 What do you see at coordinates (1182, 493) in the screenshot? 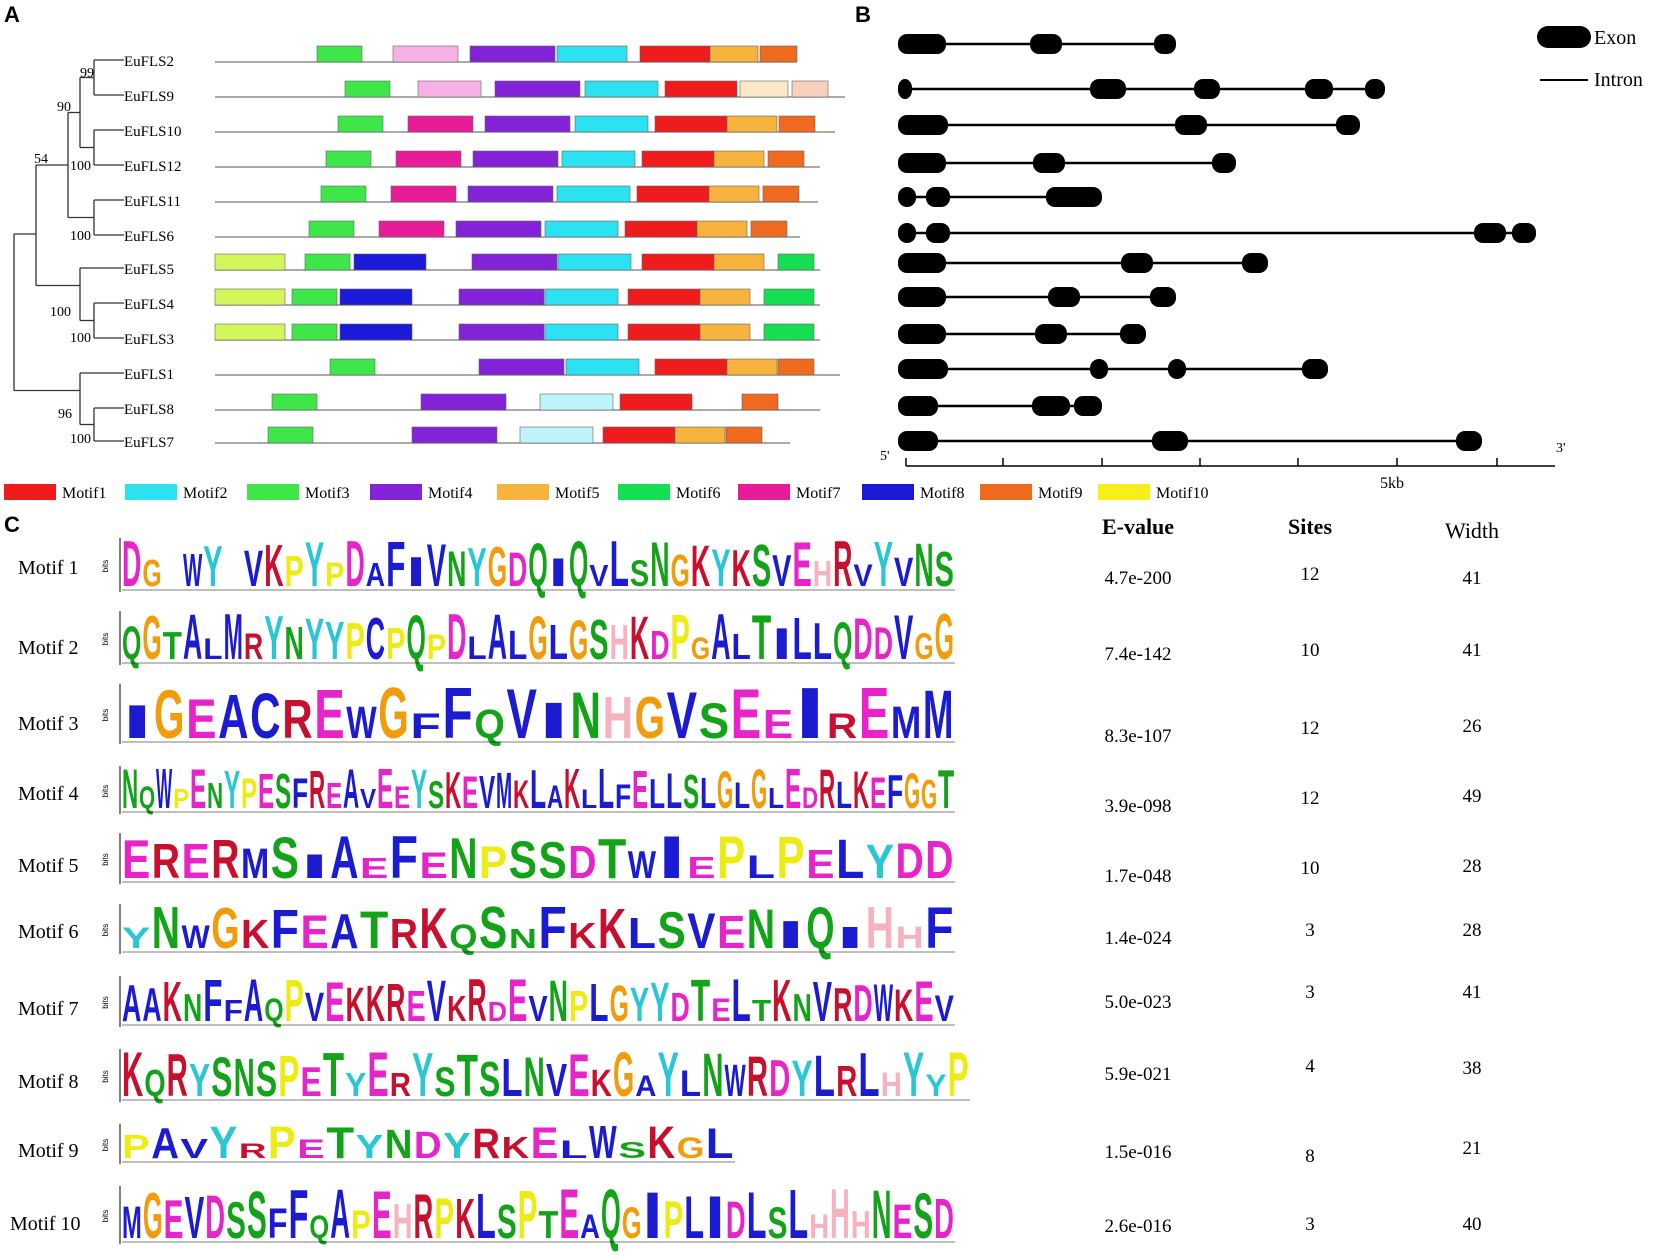
I see `legend-label: Motif10` at bounding box center [1182, 493].